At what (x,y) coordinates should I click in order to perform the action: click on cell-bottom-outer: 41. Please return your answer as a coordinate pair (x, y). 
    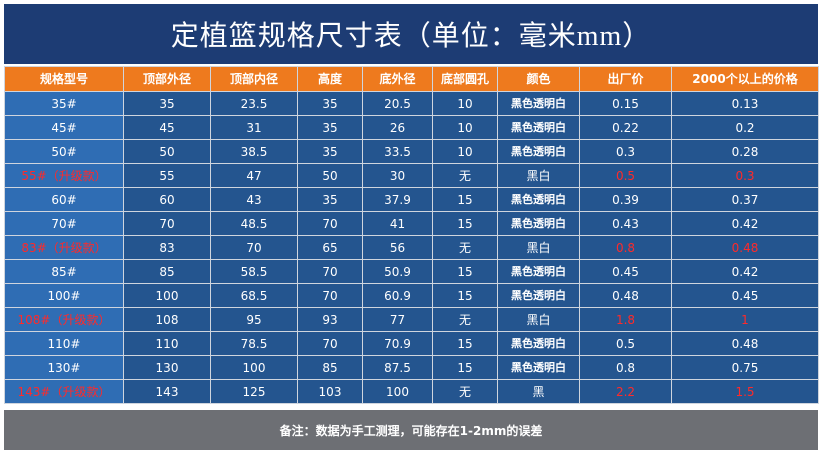
    Looking at the image, I should click on (397, 223).